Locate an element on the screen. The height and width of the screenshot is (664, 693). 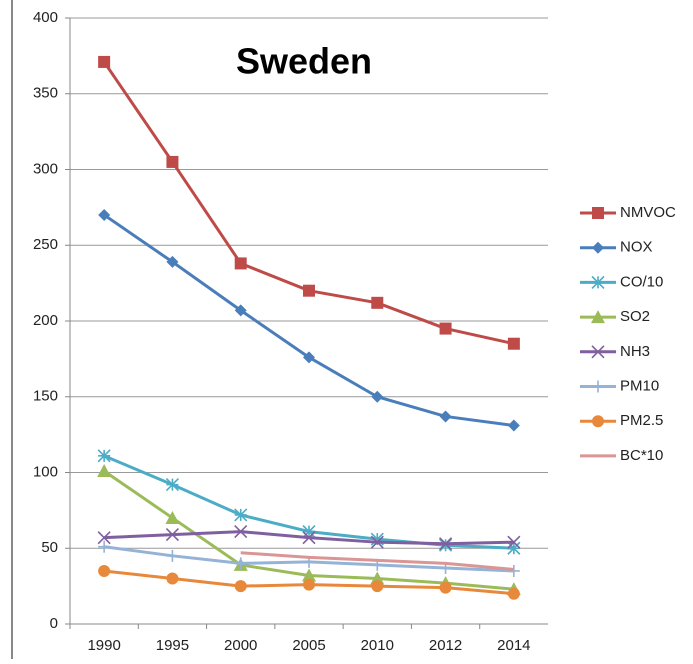
x-tick-label: 2014 is located at coordinates (513, 645).